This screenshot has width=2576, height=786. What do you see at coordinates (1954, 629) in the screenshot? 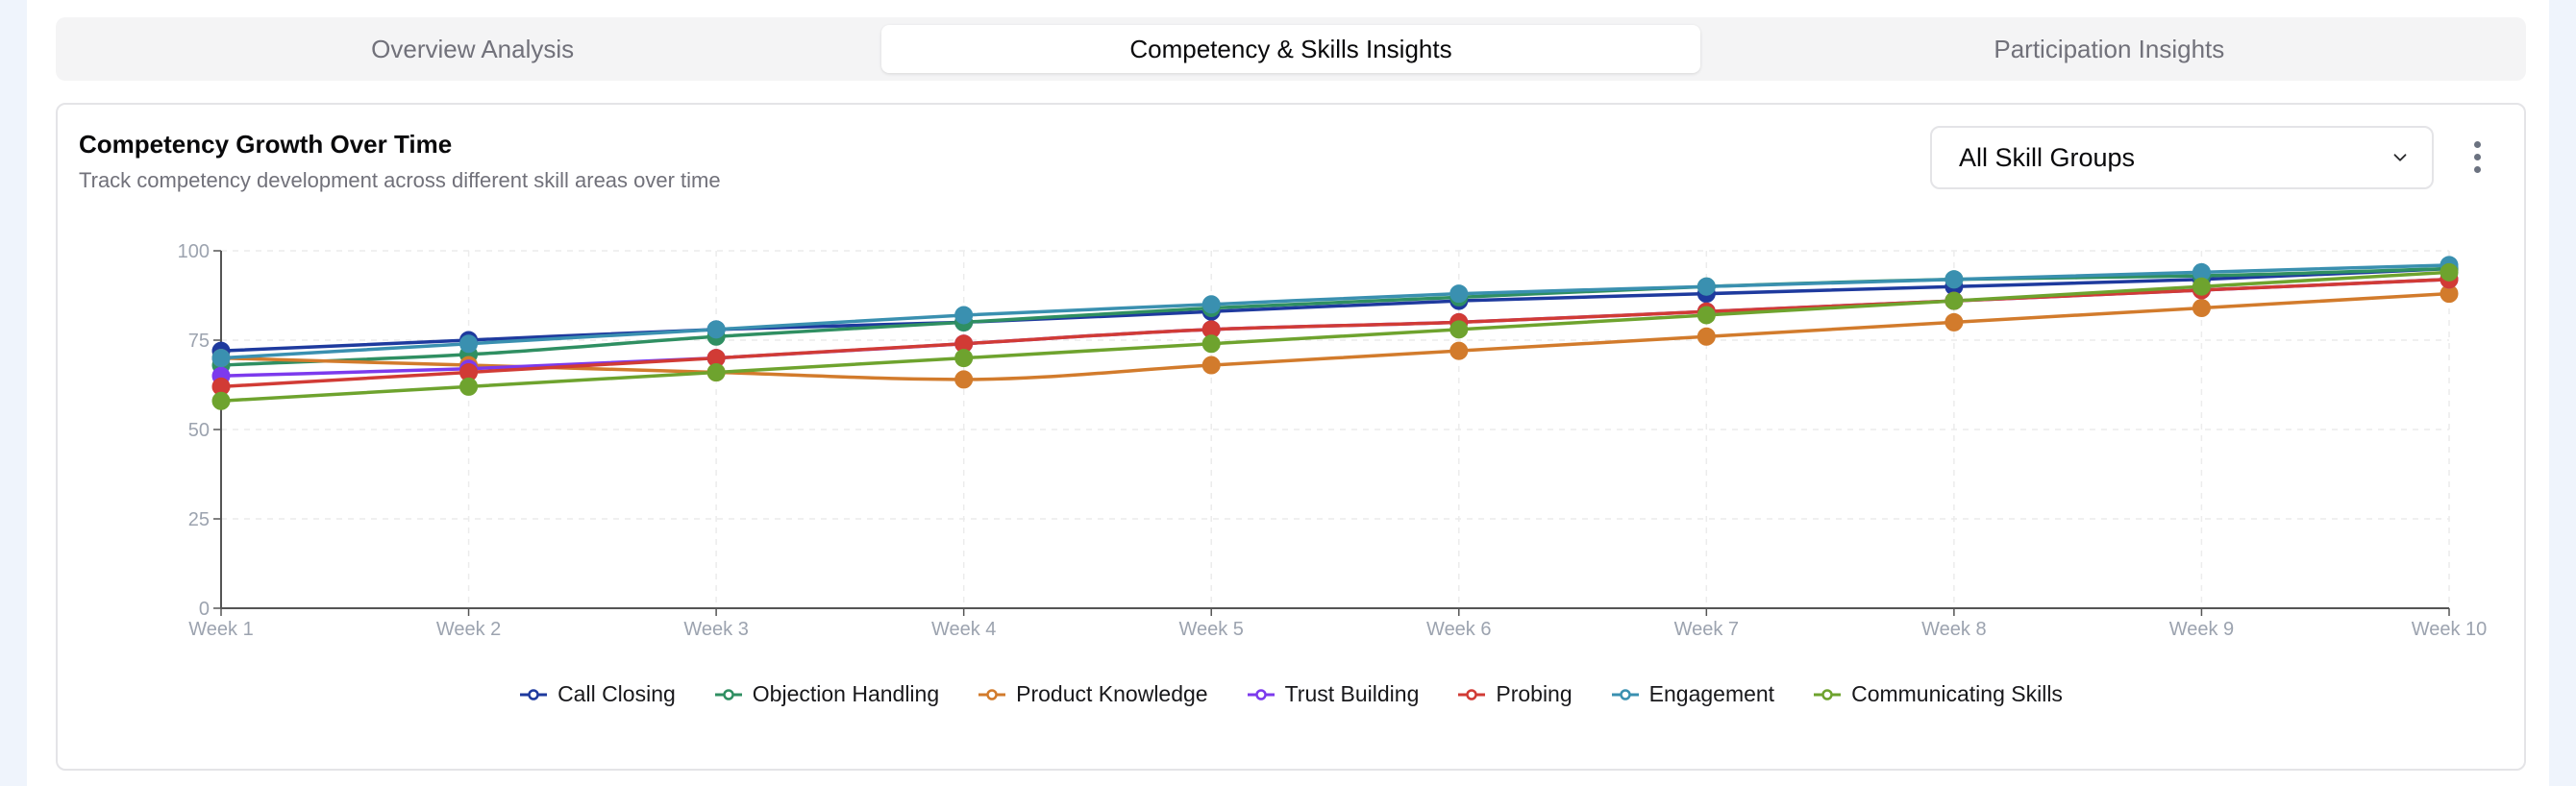
I see `x-tick-label: Week 8` at bounding box center [1954, 629].